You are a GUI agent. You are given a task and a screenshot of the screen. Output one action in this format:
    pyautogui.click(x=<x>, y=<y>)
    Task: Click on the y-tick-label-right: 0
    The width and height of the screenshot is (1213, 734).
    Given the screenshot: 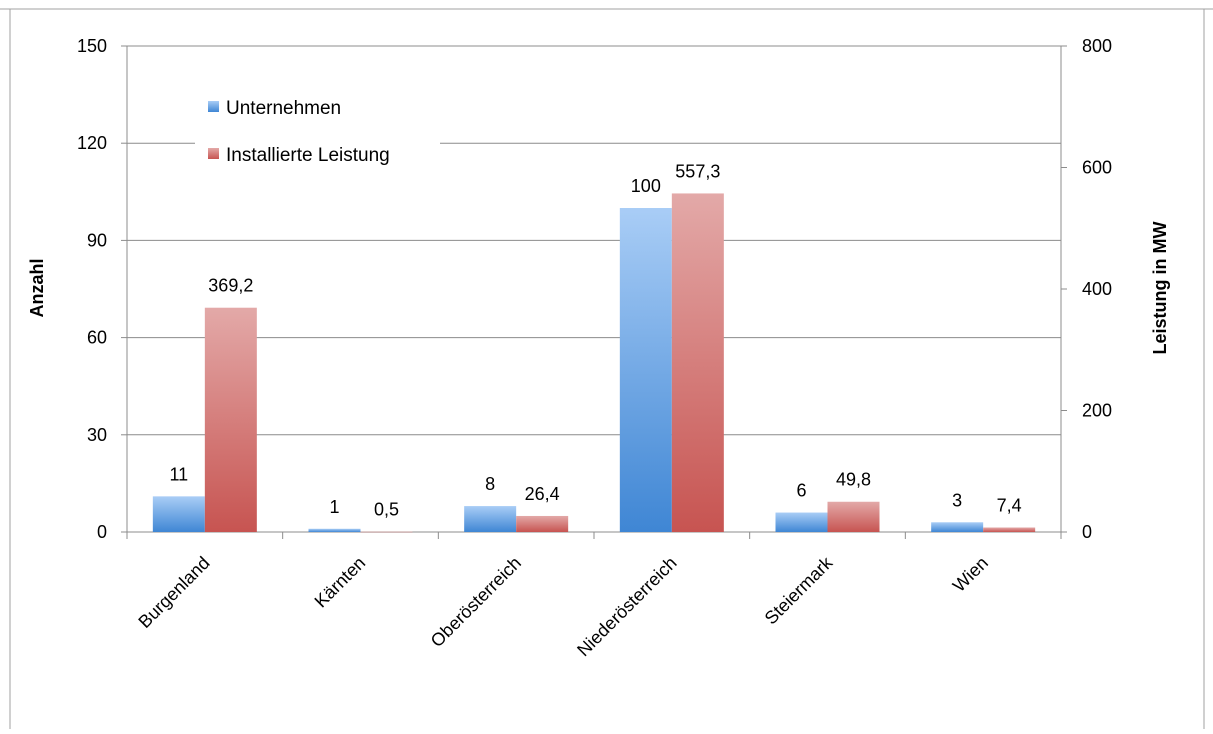 What is the action you would take?
    pyautogui.click(x=1087, y=532)
    